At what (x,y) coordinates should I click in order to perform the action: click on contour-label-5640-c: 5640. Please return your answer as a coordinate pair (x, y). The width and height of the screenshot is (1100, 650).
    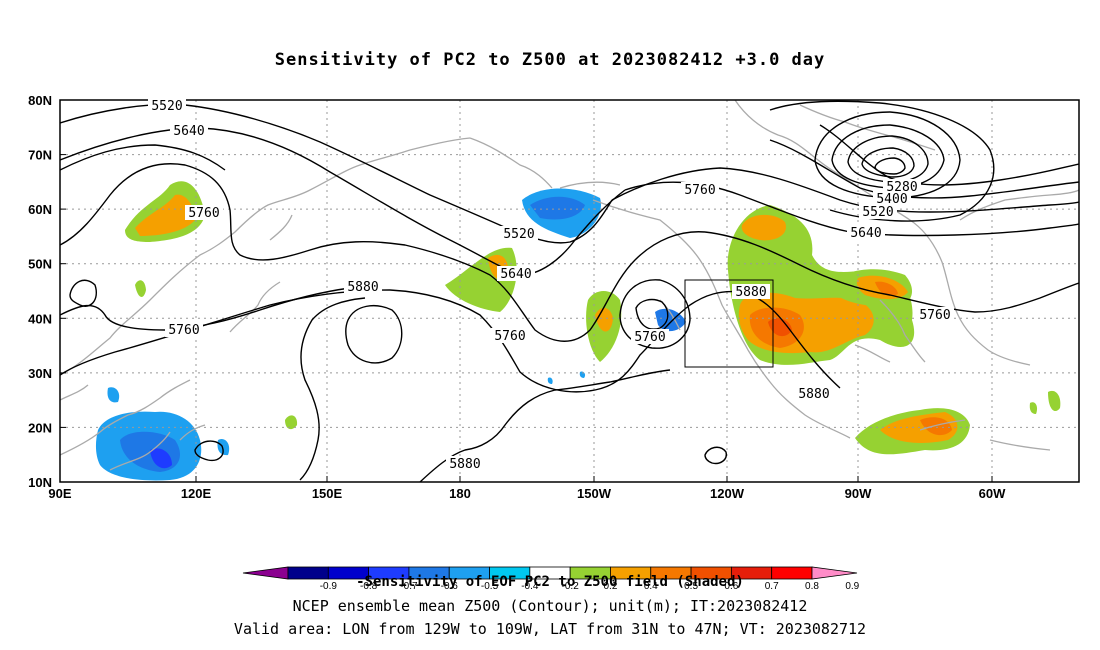
    Looking at the image, I should click on (865, 233).